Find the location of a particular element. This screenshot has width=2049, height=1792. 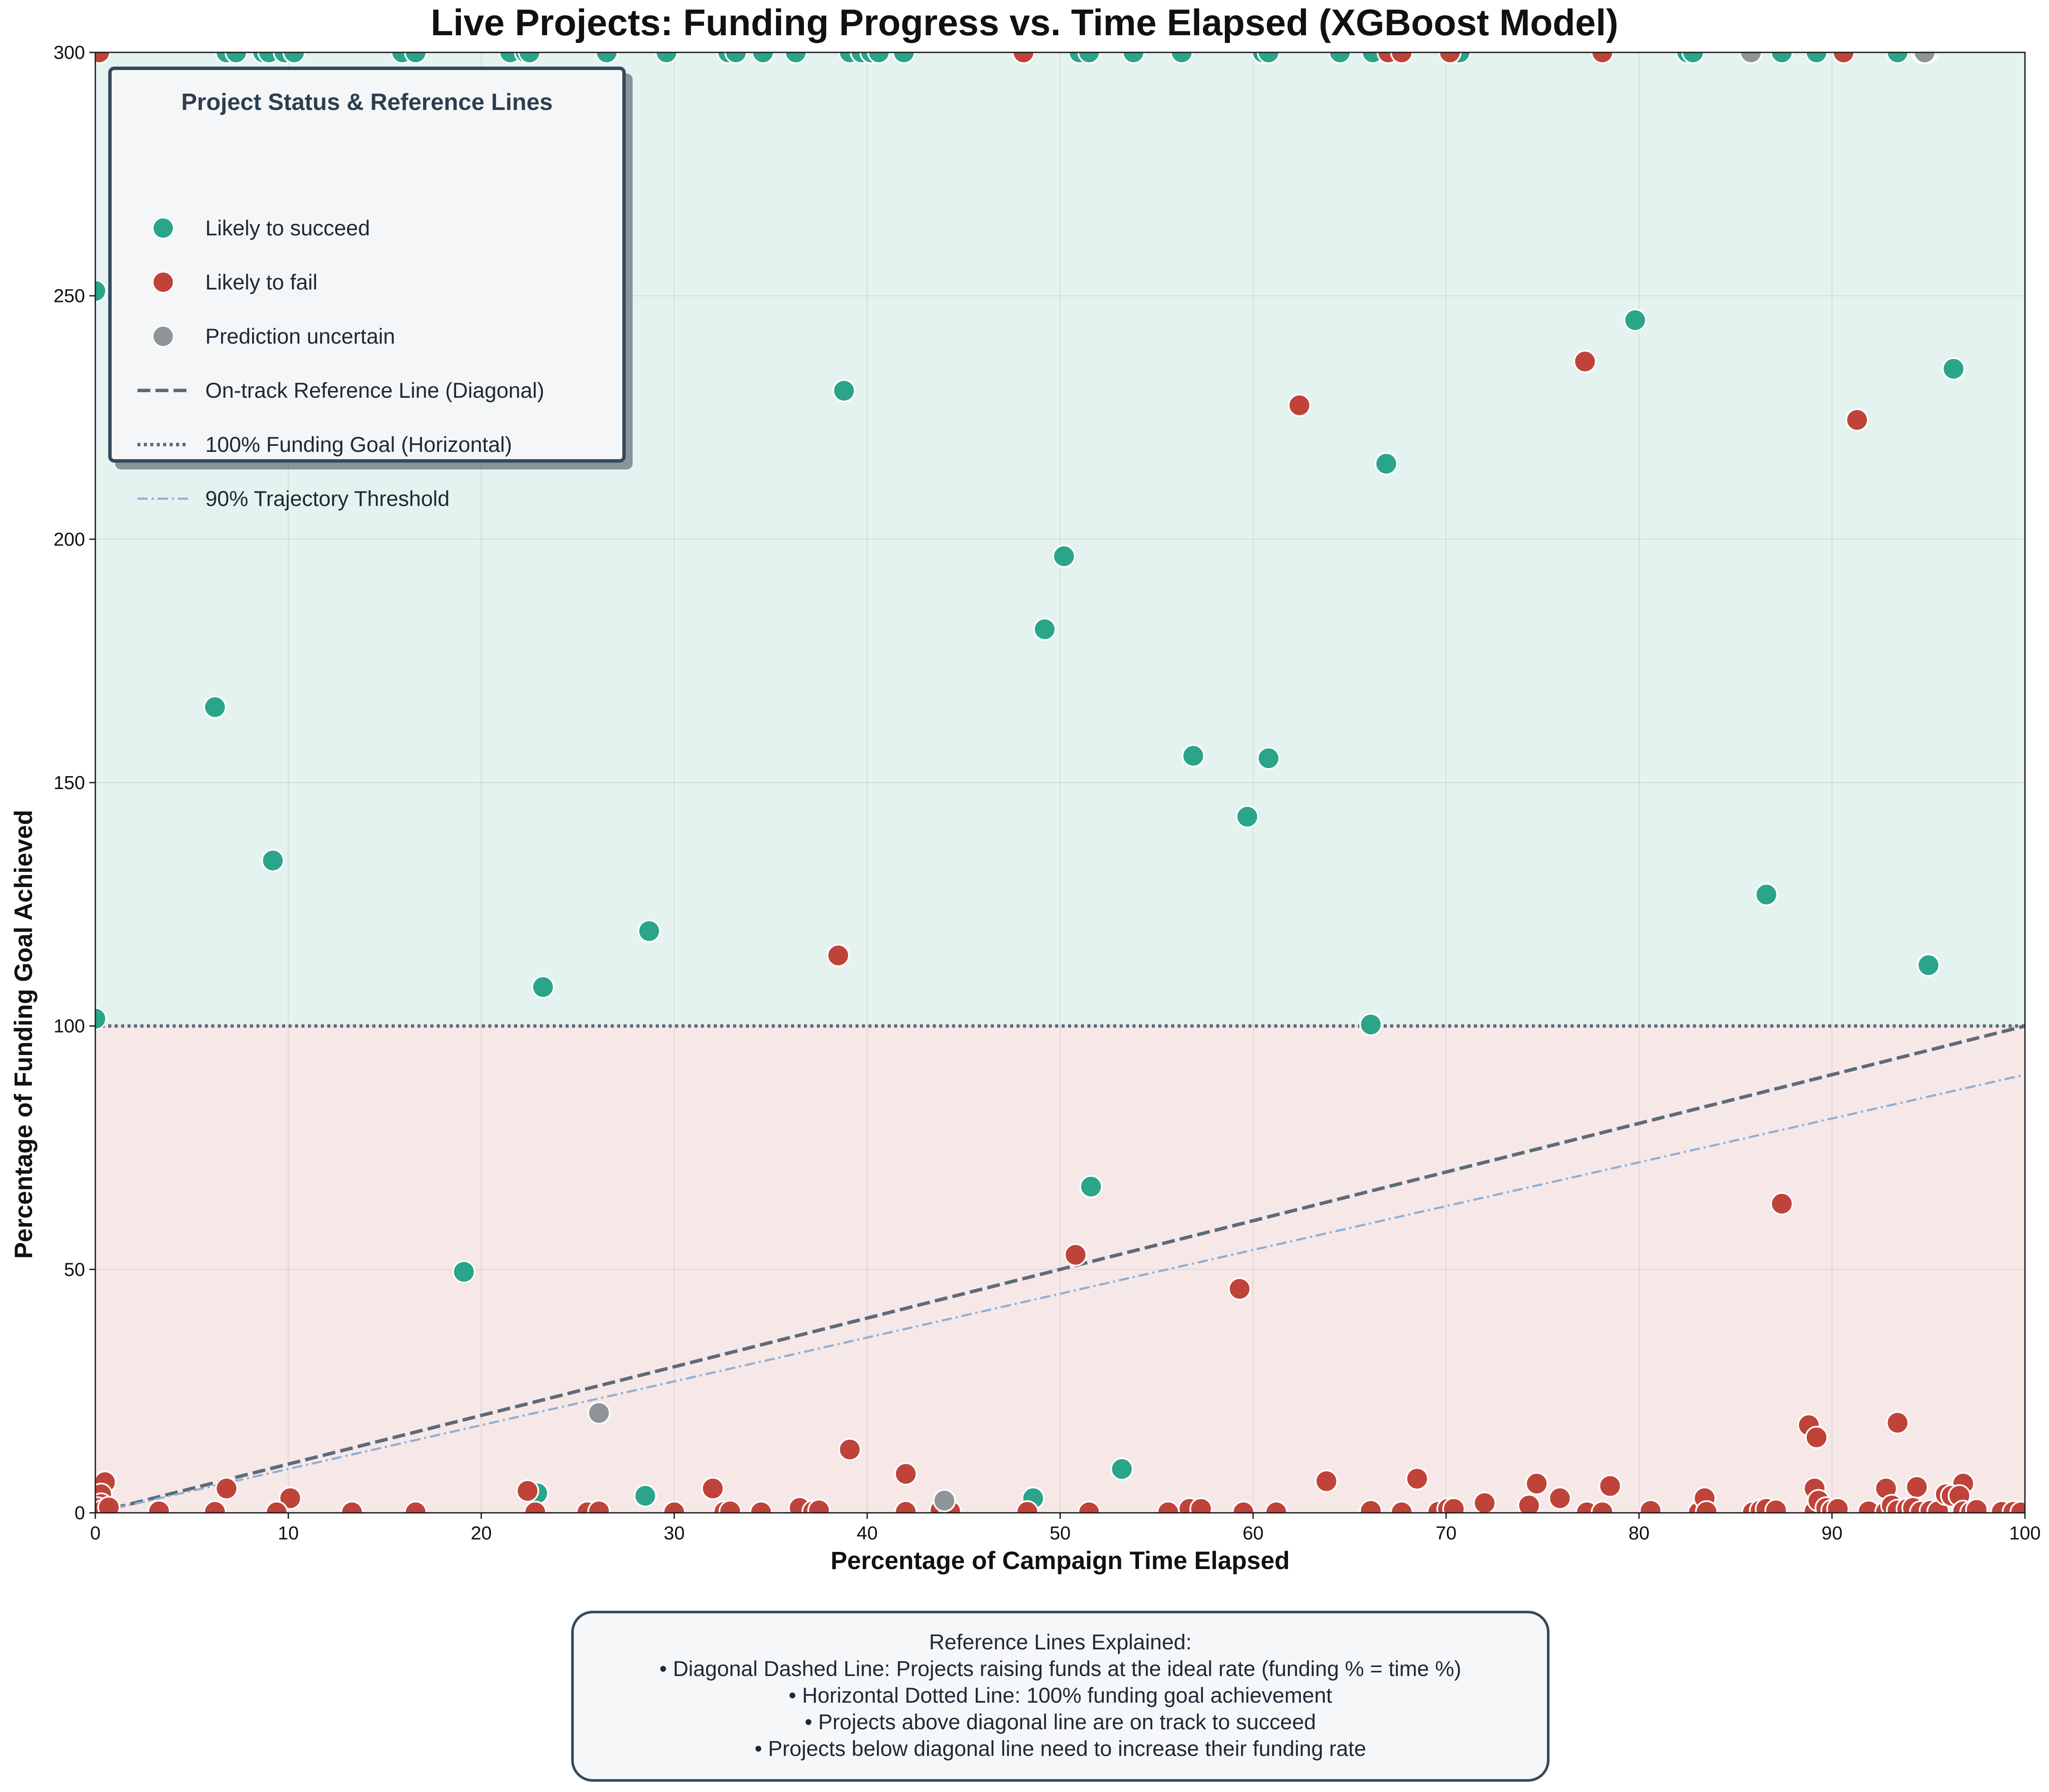

x-tick-label: 90 is located at coordinates (1831, 1533).